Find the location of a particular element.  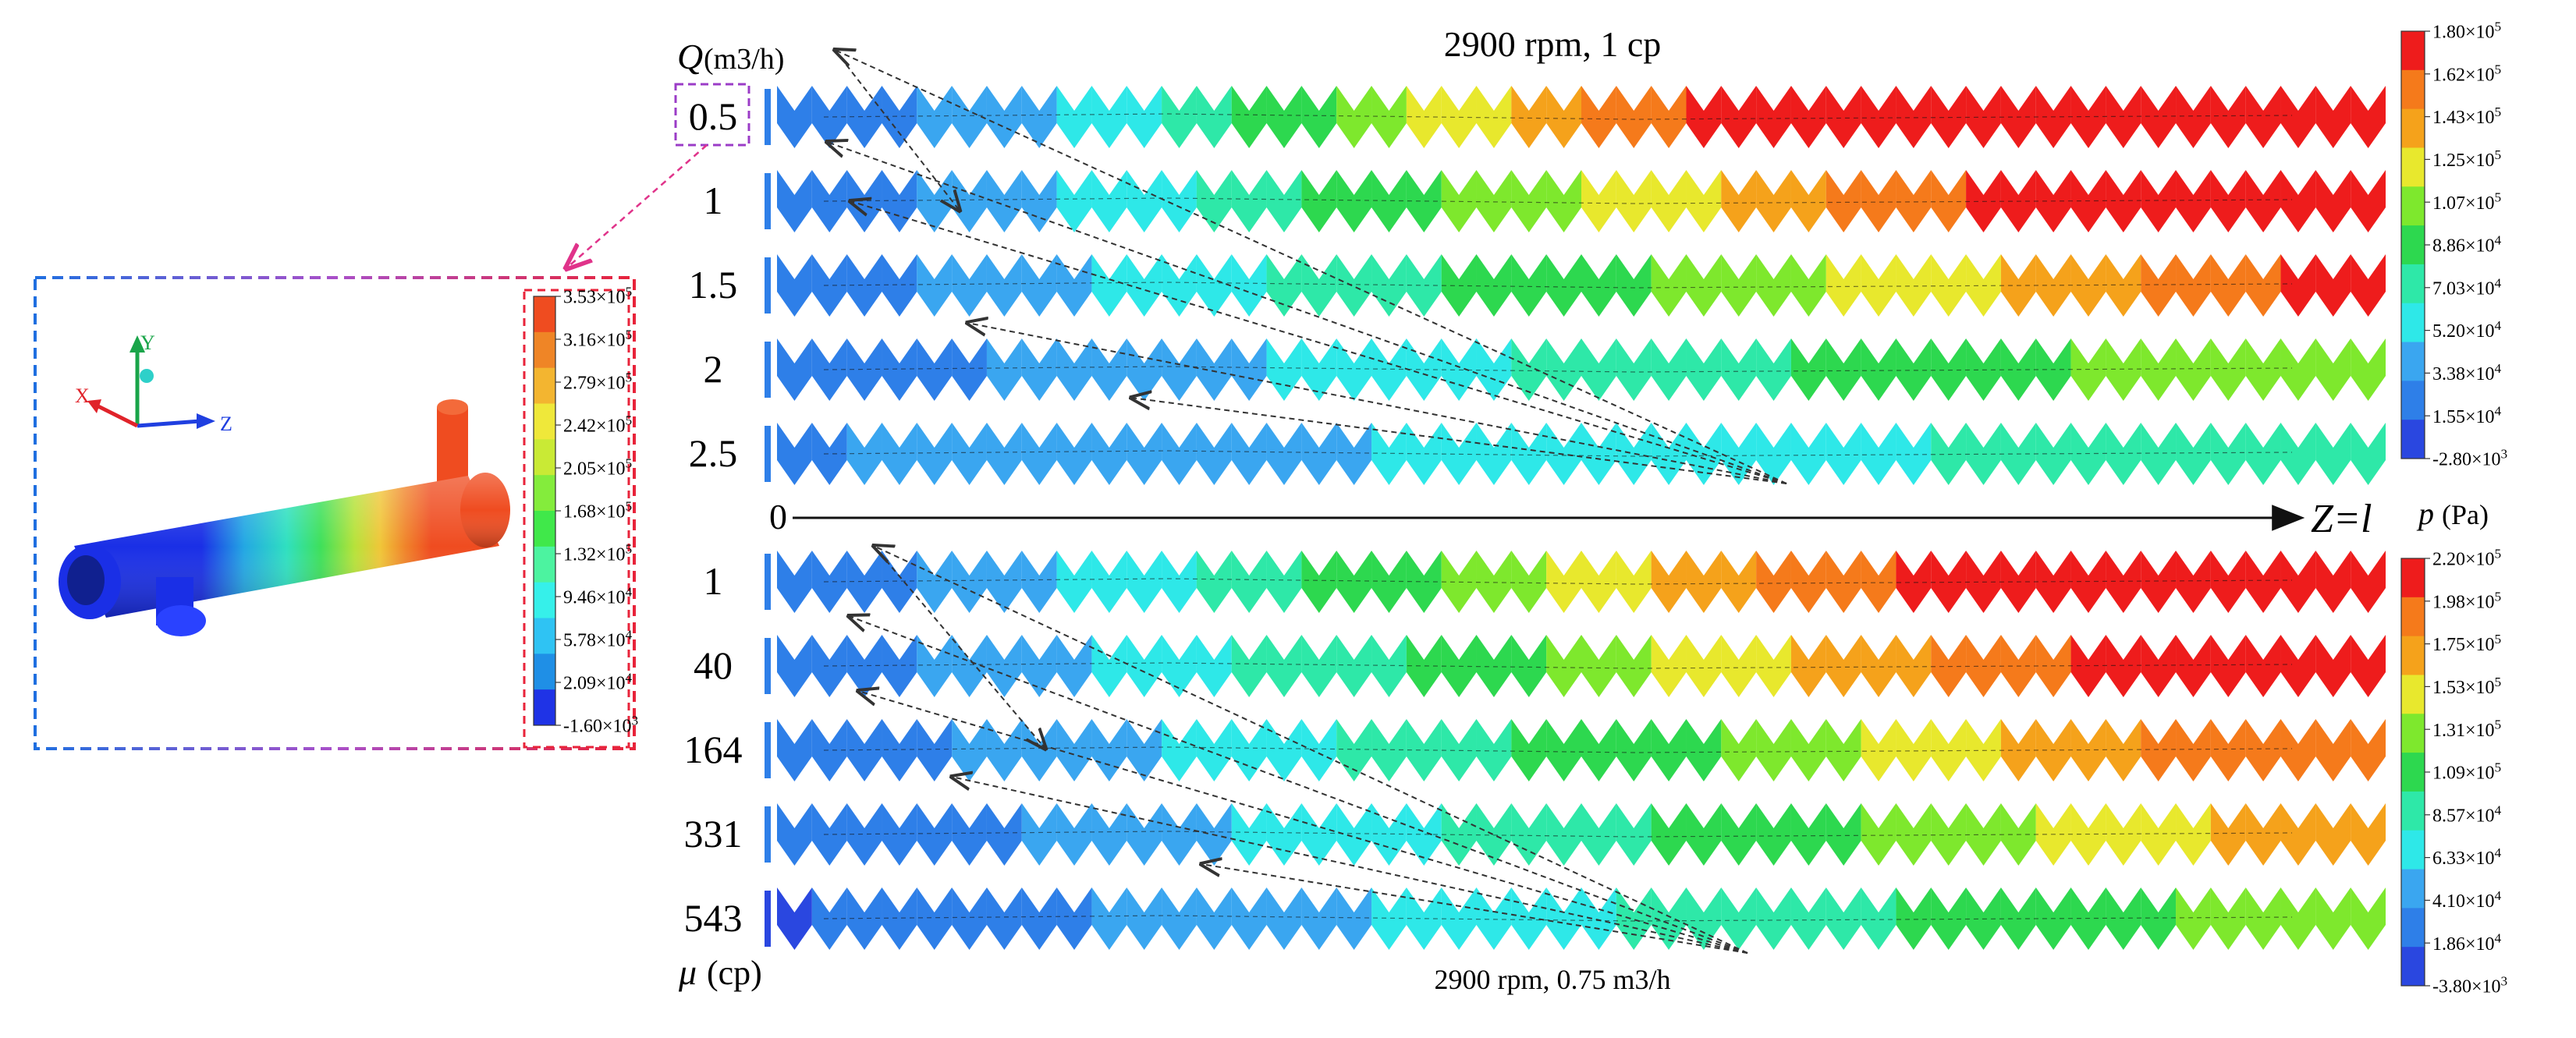

q-row-0.5 is located at coordinates (1575, 117).